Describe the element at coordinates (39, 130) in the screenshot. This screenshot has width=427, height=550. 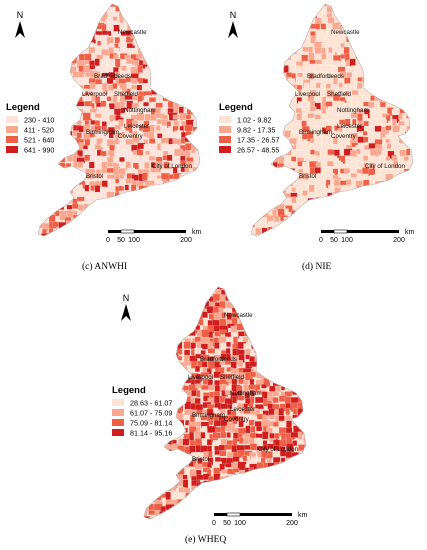
I see `legend-label: 411 - 520` at that location.